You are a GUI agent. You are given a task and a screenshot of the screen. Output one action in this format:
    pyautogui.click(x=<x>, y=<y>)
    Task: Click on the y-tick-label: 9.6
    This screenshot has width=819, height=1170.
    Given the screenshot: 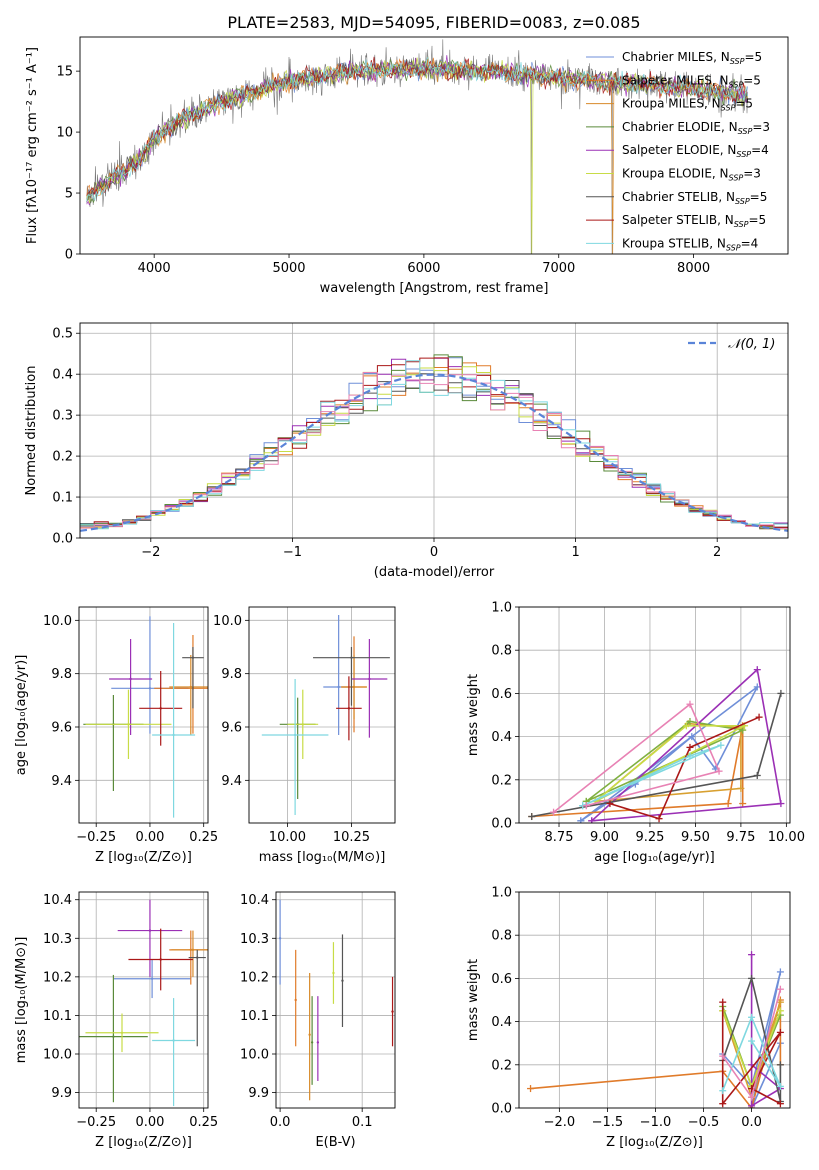 What is the action you would take?
    pyautogui.click(x=231, y=728)
    